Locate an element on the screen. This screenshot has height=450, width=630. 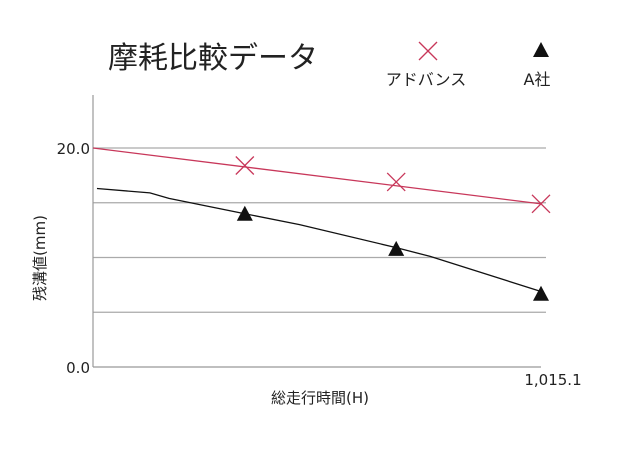
y-tick-label-20: 20.0 is located at coordinates (73, 149).